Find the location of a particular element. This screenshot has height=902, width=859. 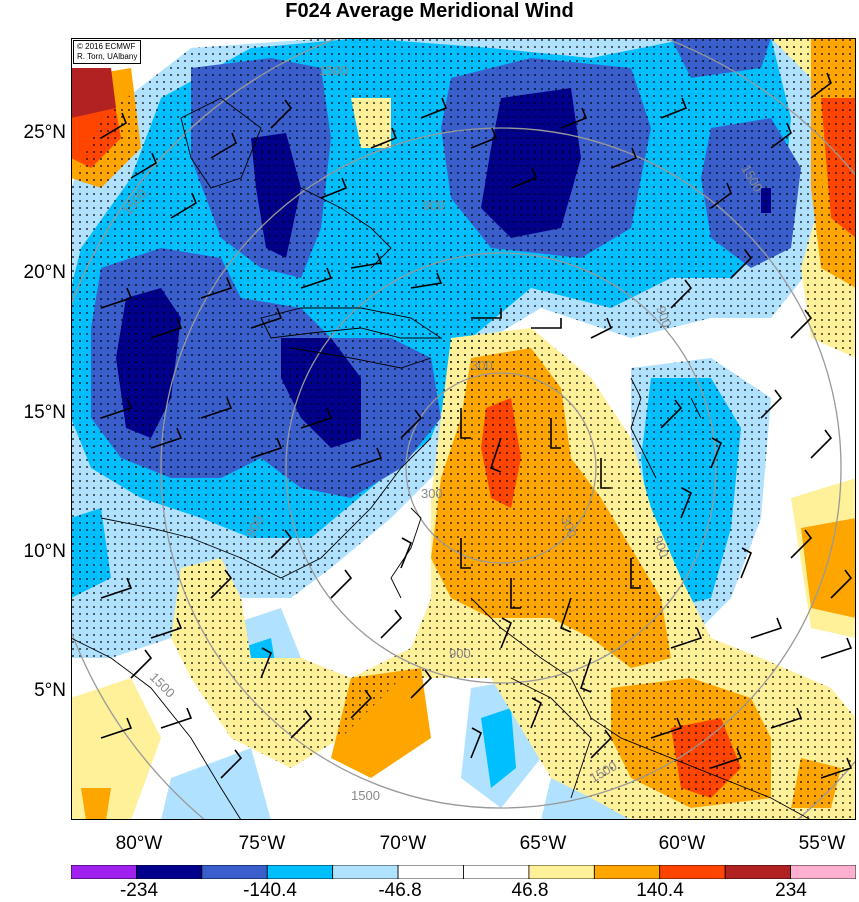

longitude-label: 75°W is located at coordinates (262, 843).